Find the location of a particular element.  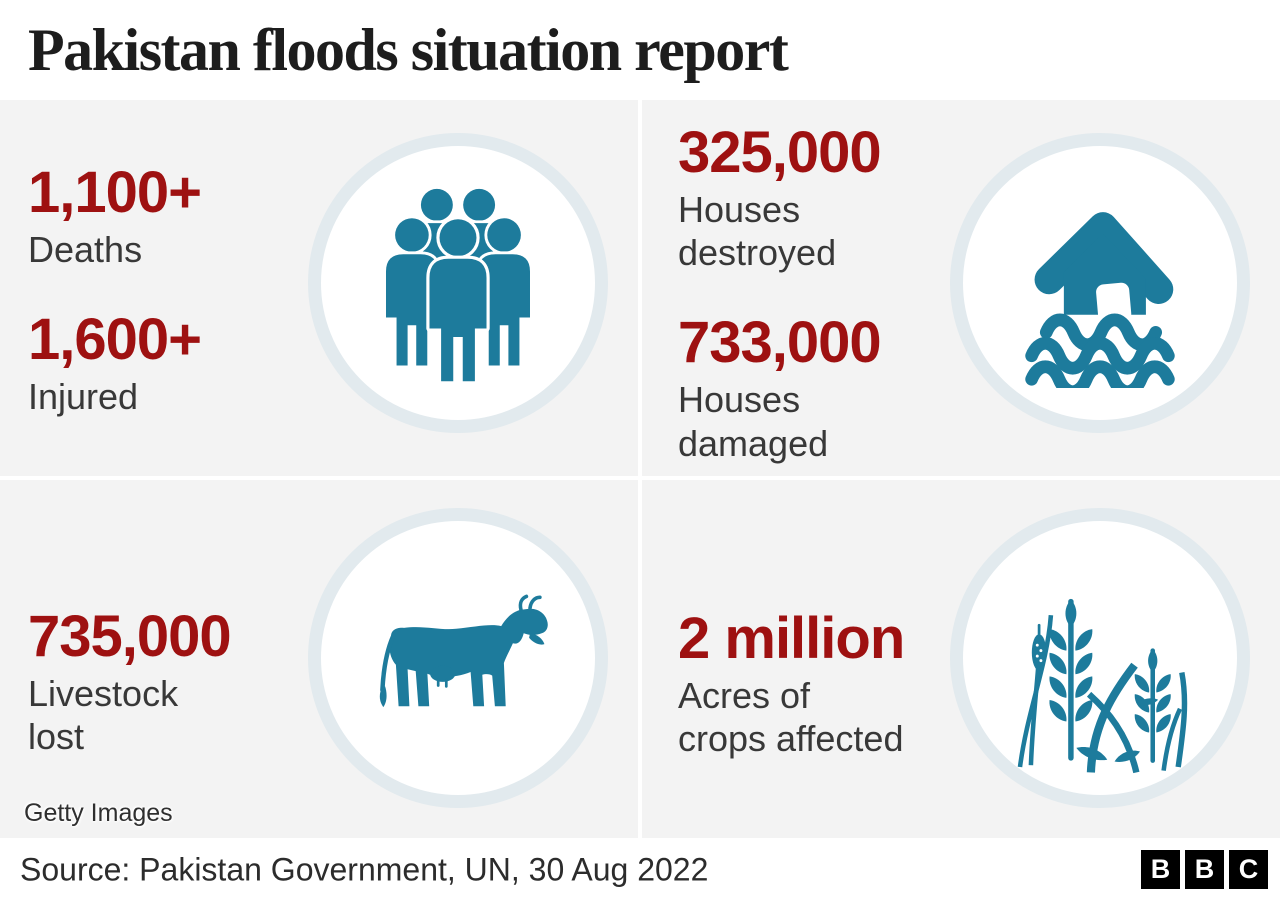

stat-crops: 2 million Acres of crops affected is located at coordinates (791, 683).